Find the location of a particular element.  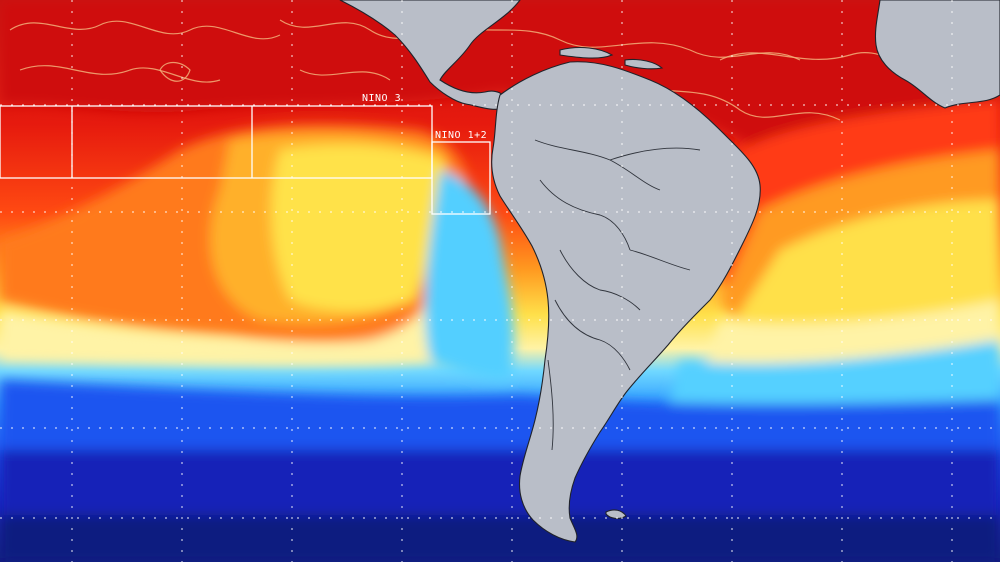

country-borders is located at coordinates (617, 295).